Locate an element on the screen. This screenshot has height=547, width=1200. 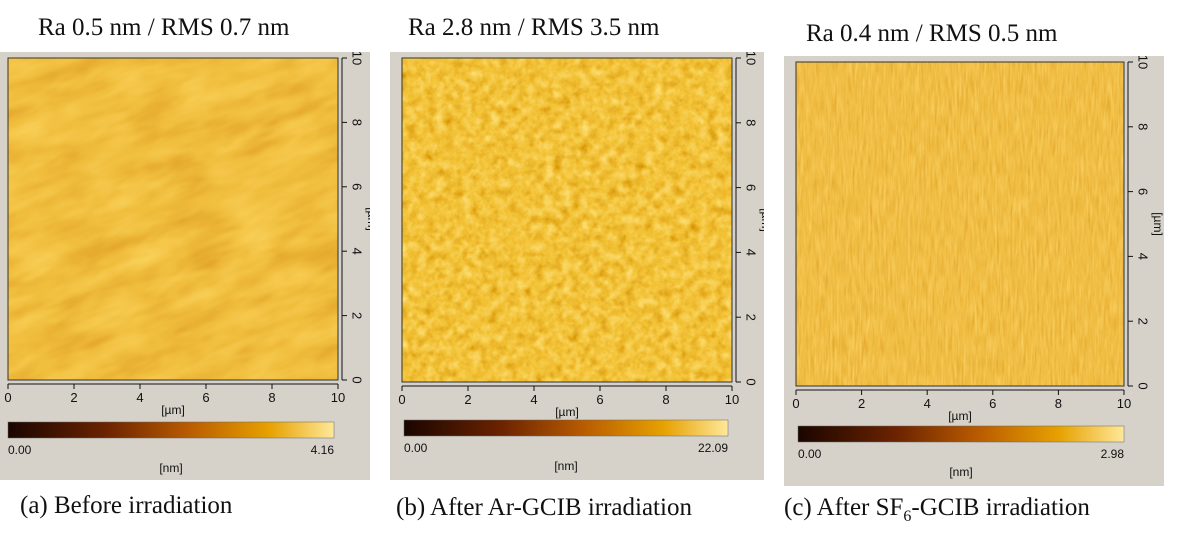
panel-c-caption-rest: -GCIB irradiation is located at coordinates (1000, 507).